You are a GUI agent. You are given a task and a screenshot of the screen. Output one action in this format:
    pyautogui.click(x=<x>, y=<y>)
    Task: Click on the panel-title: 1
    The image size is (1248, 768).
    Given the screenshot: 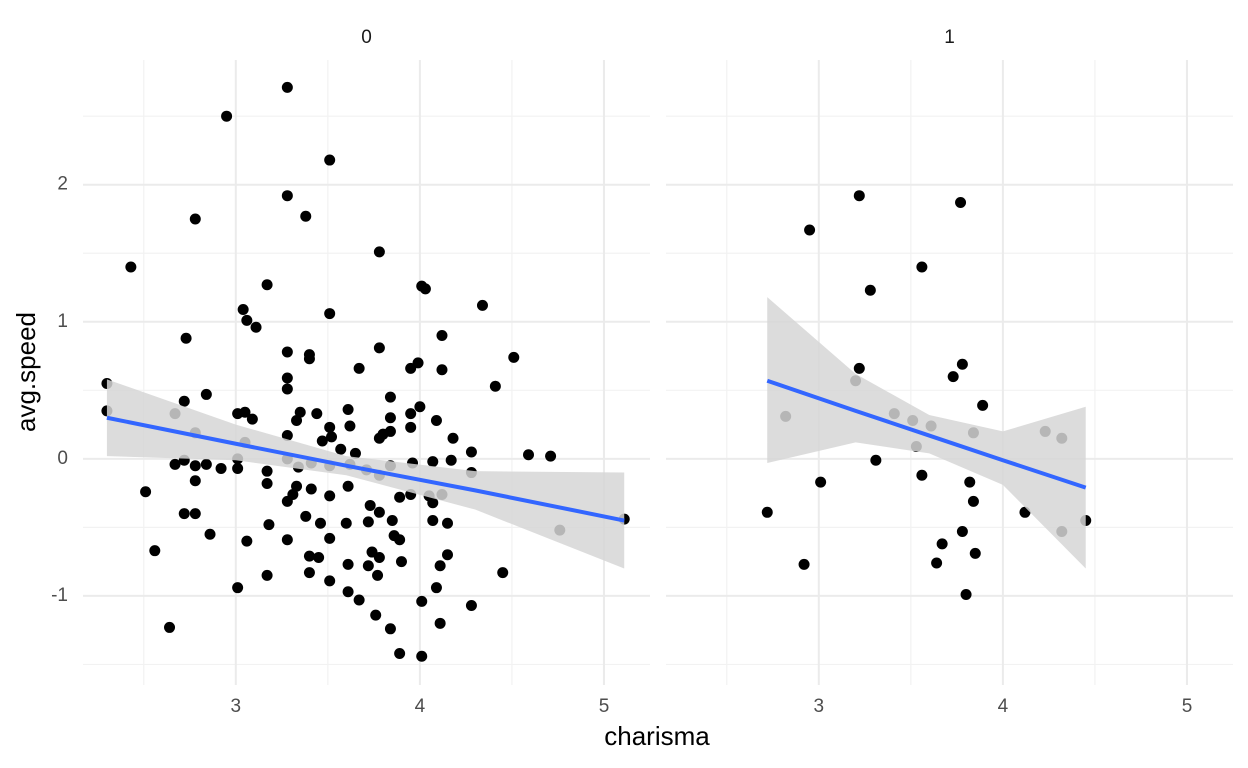 What is the action you would take?
    pyautogui.click(x=949, y=37)
    